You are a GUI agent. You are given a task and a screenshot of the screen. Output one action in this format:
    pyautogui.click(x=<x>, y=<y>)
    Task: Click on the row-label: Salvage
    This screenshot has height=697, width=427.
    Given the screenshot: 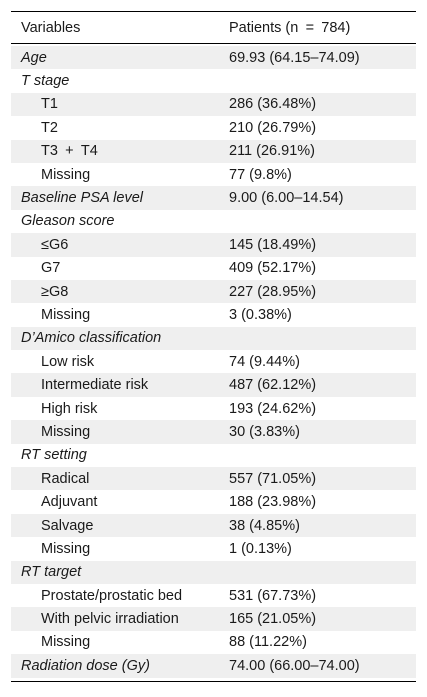 What is the action you would take?
    pyautogui.click(x=67, y=525)
    